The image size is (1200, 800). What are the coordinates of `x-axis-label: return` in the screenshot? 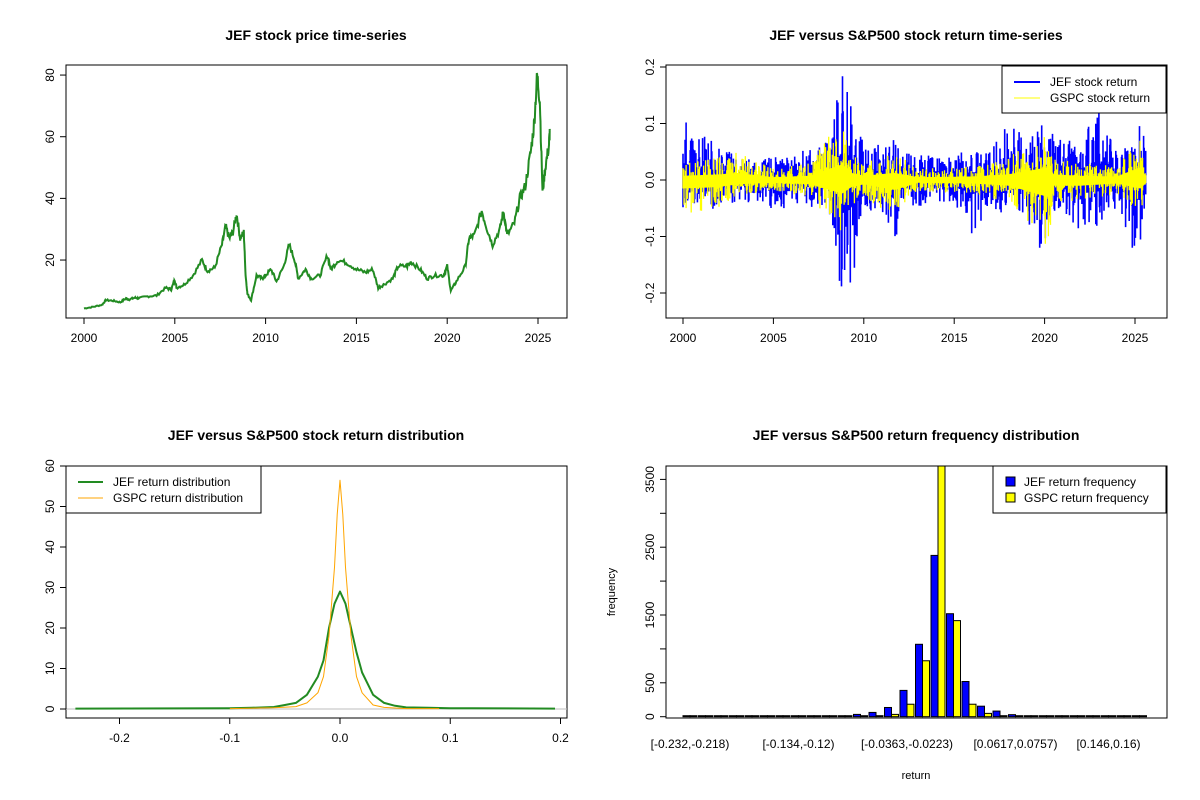 It's located at (916, 776).